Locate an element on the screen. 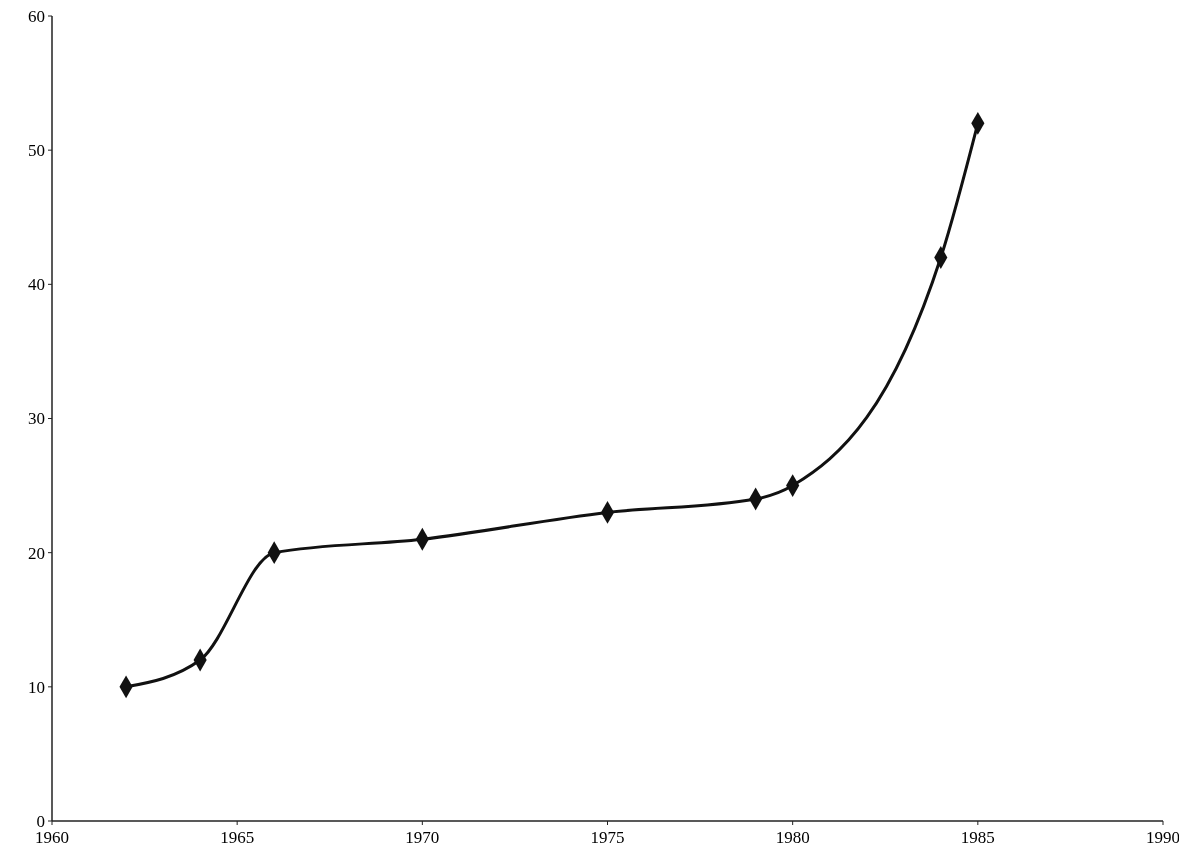  y-tick-label: 0 is located at coordinates (40, 821).